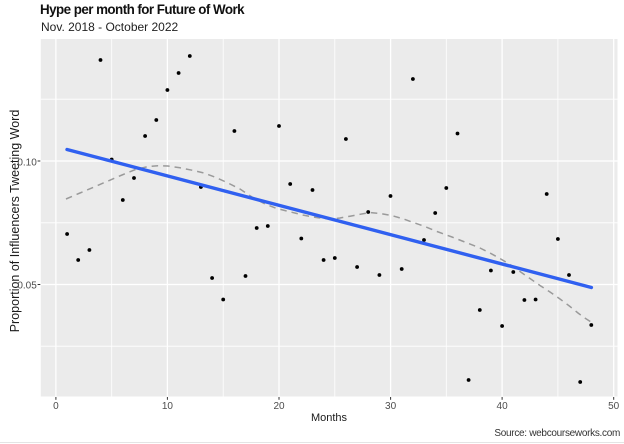 The height and width of the screenshot is (444, 624). Describe the element at coordinates (614, 406) in the screenshot. I see `svg-text: 50` at that location.